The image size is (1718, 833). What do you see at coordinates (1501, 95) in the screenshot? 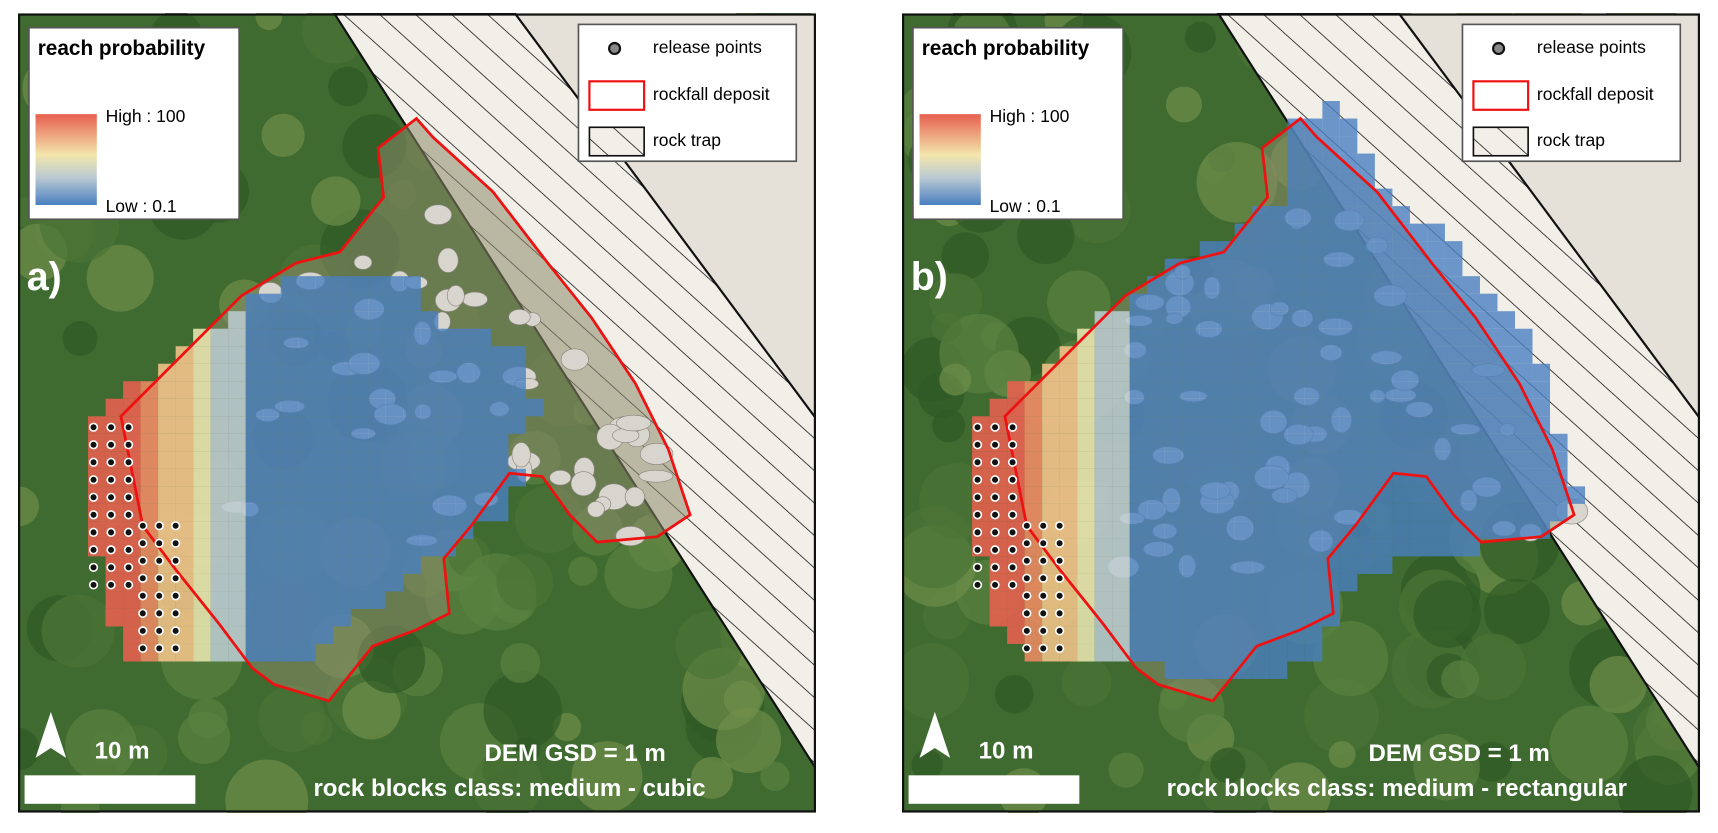
I see `key-deposit-symbol` at bounding box center [1501, 95].